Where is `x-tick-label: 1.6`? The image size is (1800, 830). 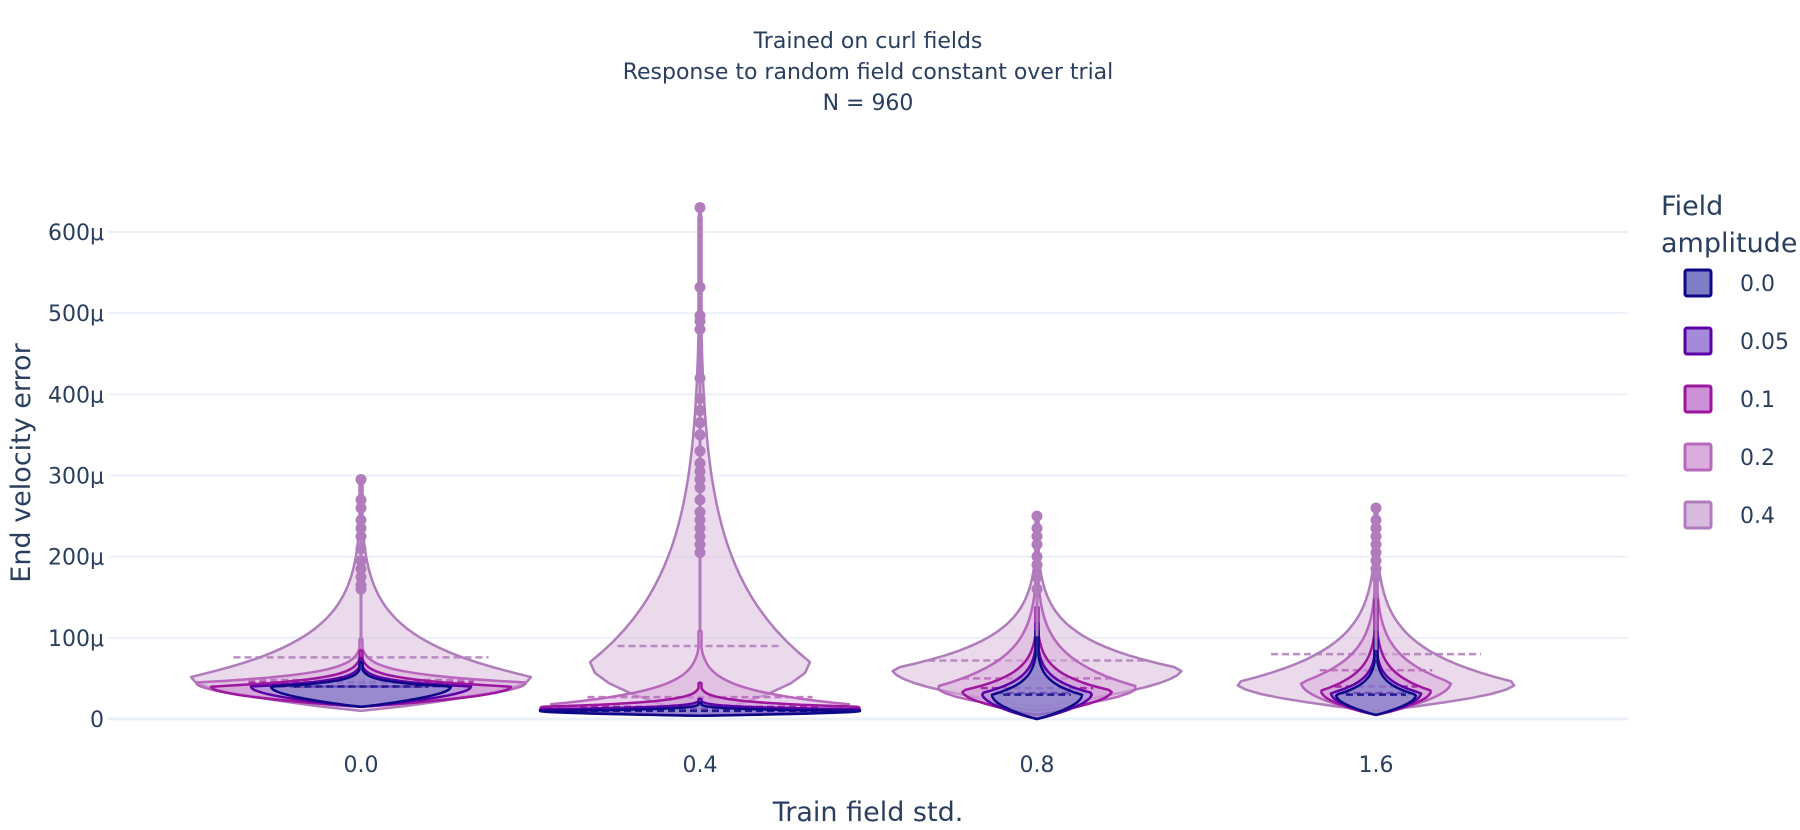 x-tick-label: 1.6 is located at coordinates (1376, 765).